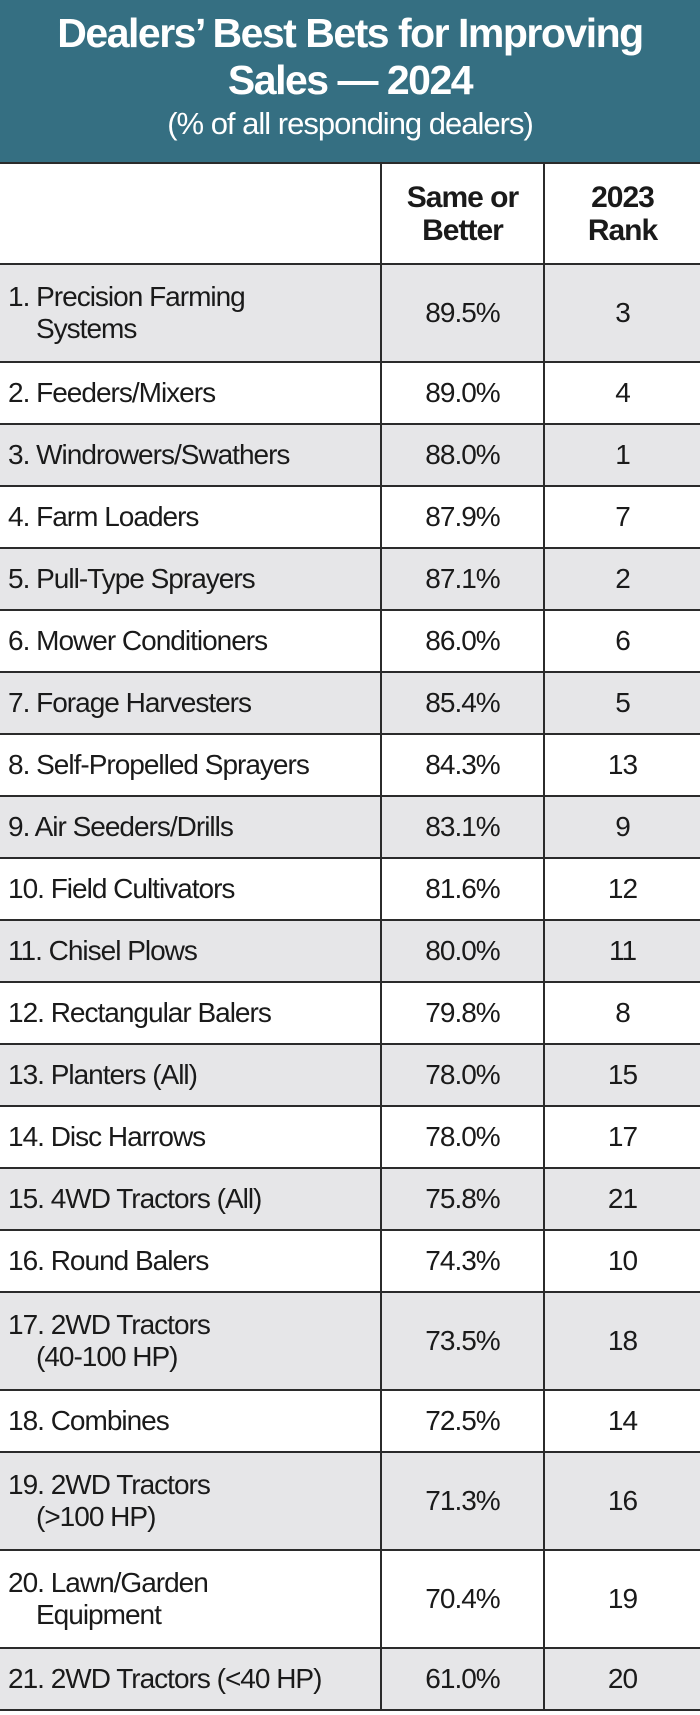  I want to click on rank-2023-value: 16, so click(621, 1501).